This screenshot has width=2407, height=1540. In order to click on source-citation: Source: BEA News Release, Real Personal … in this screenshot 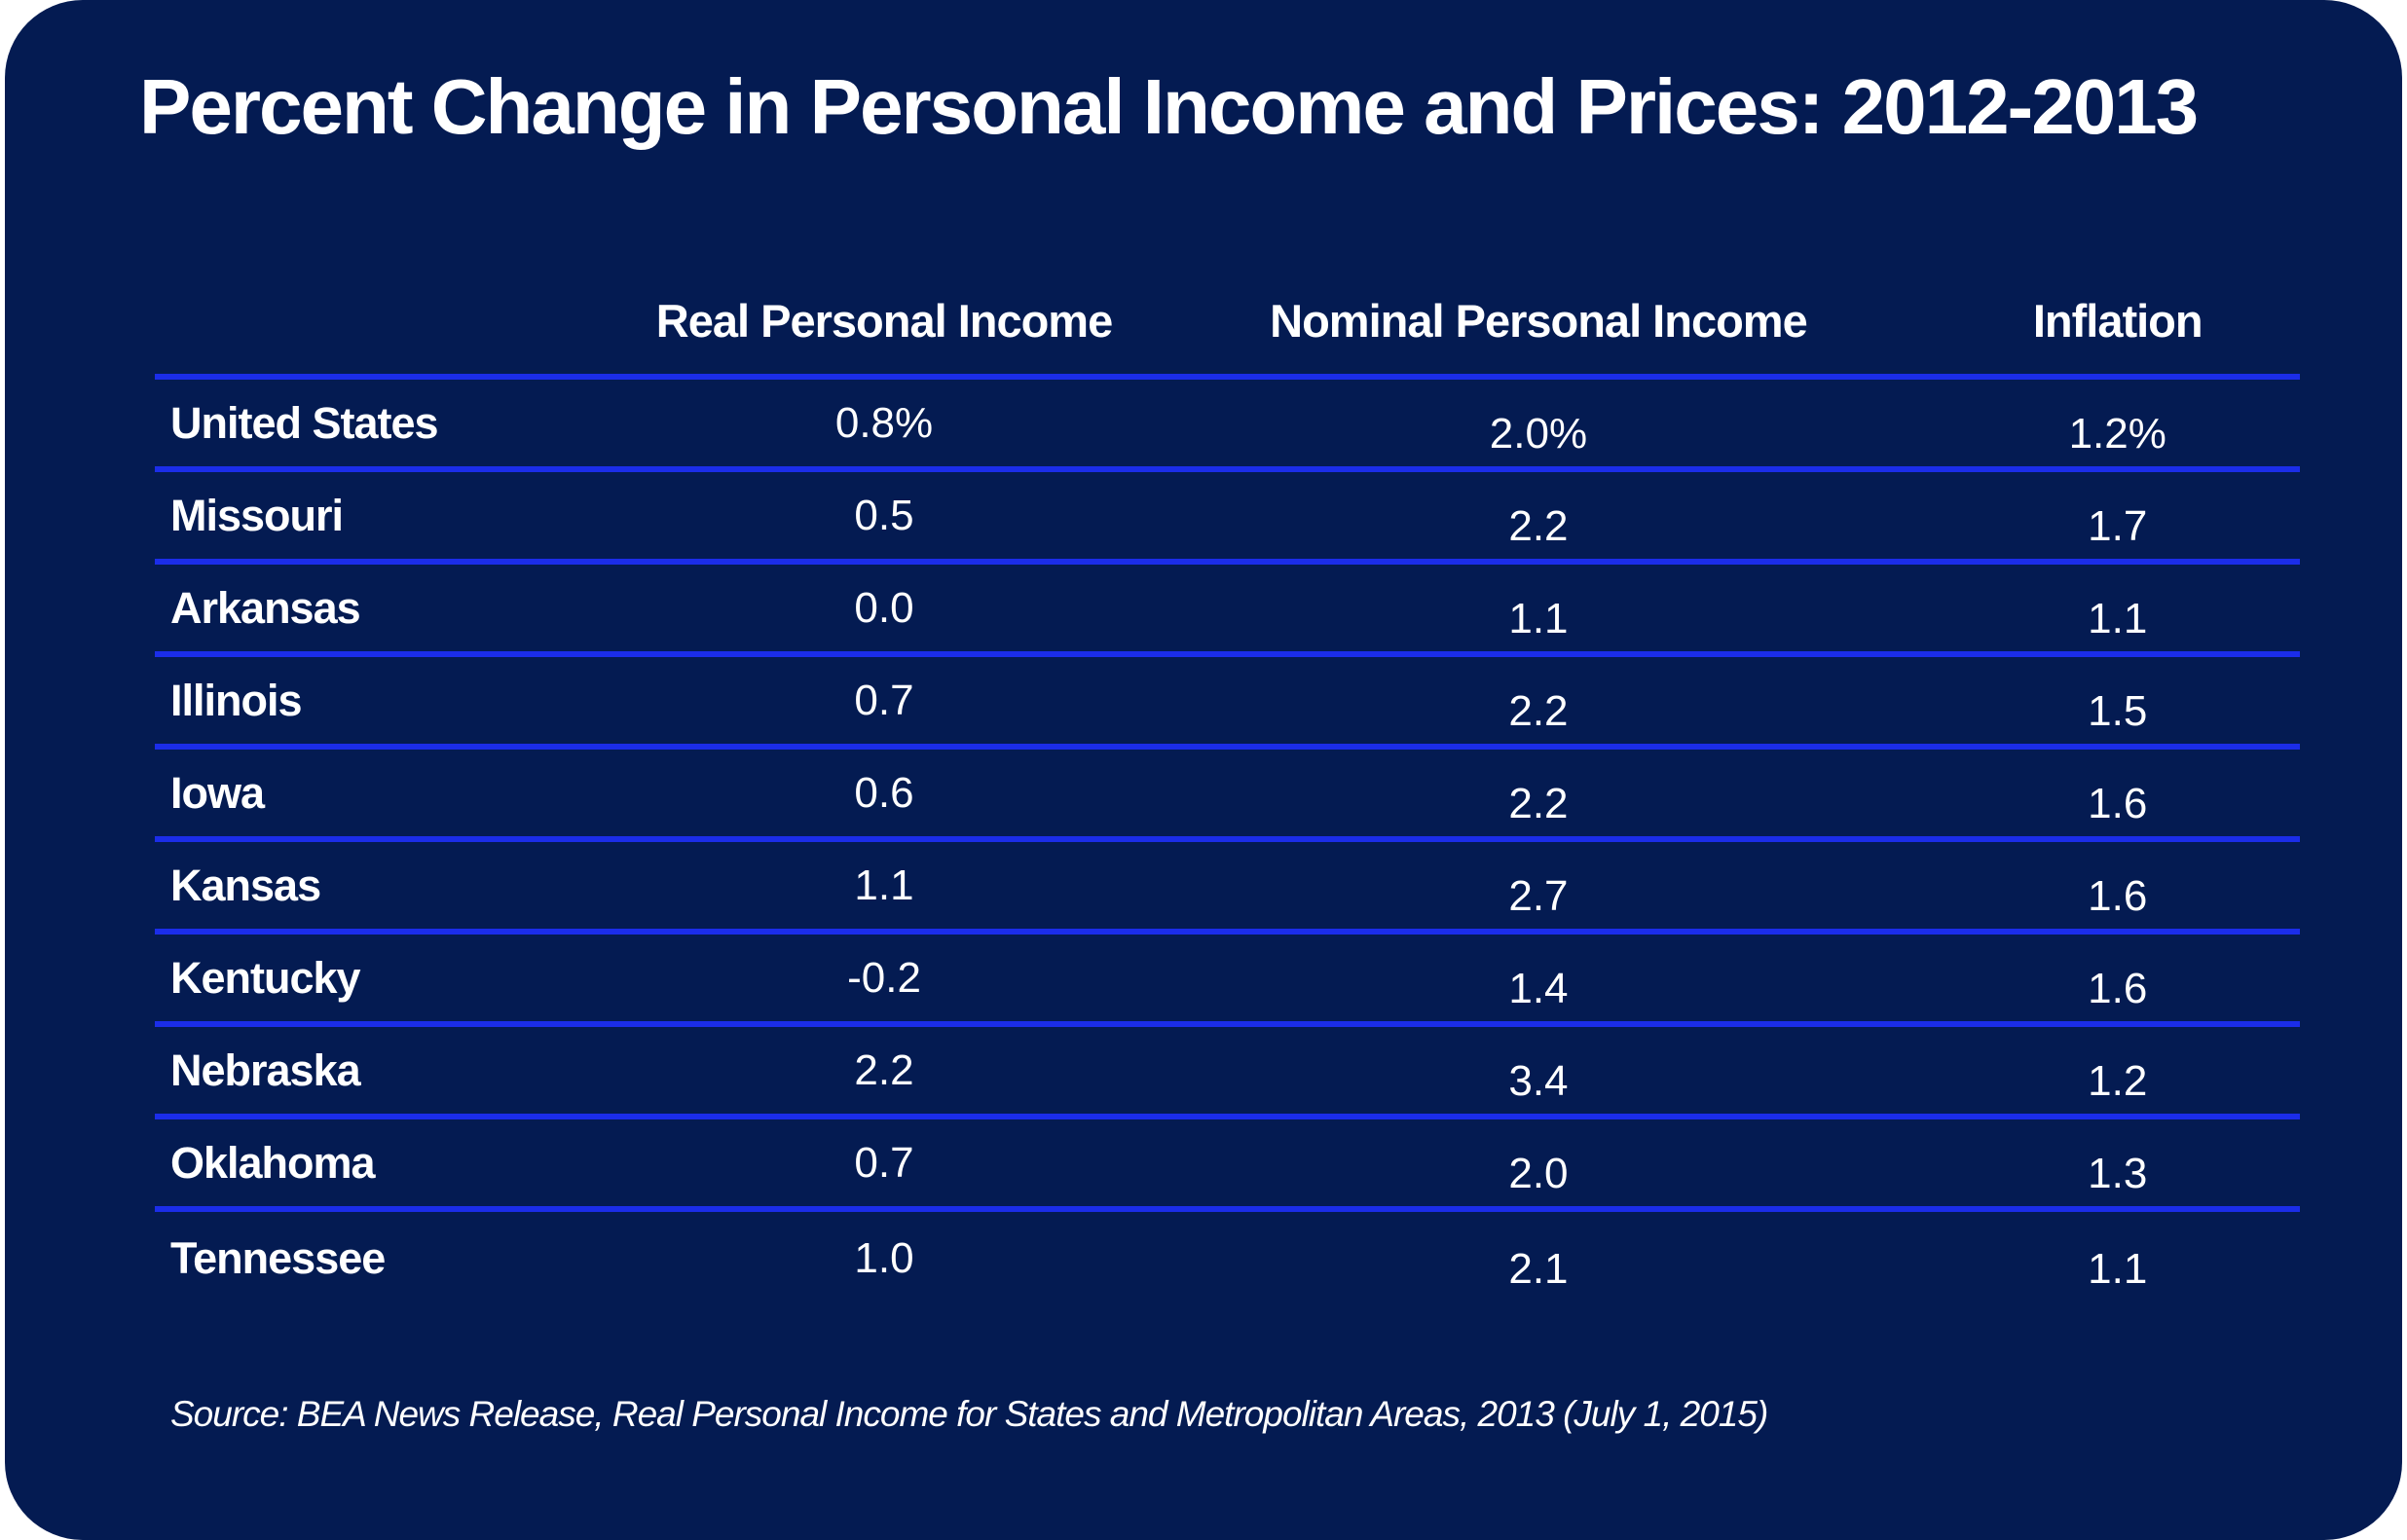, I will do `click(969, 1414)`.